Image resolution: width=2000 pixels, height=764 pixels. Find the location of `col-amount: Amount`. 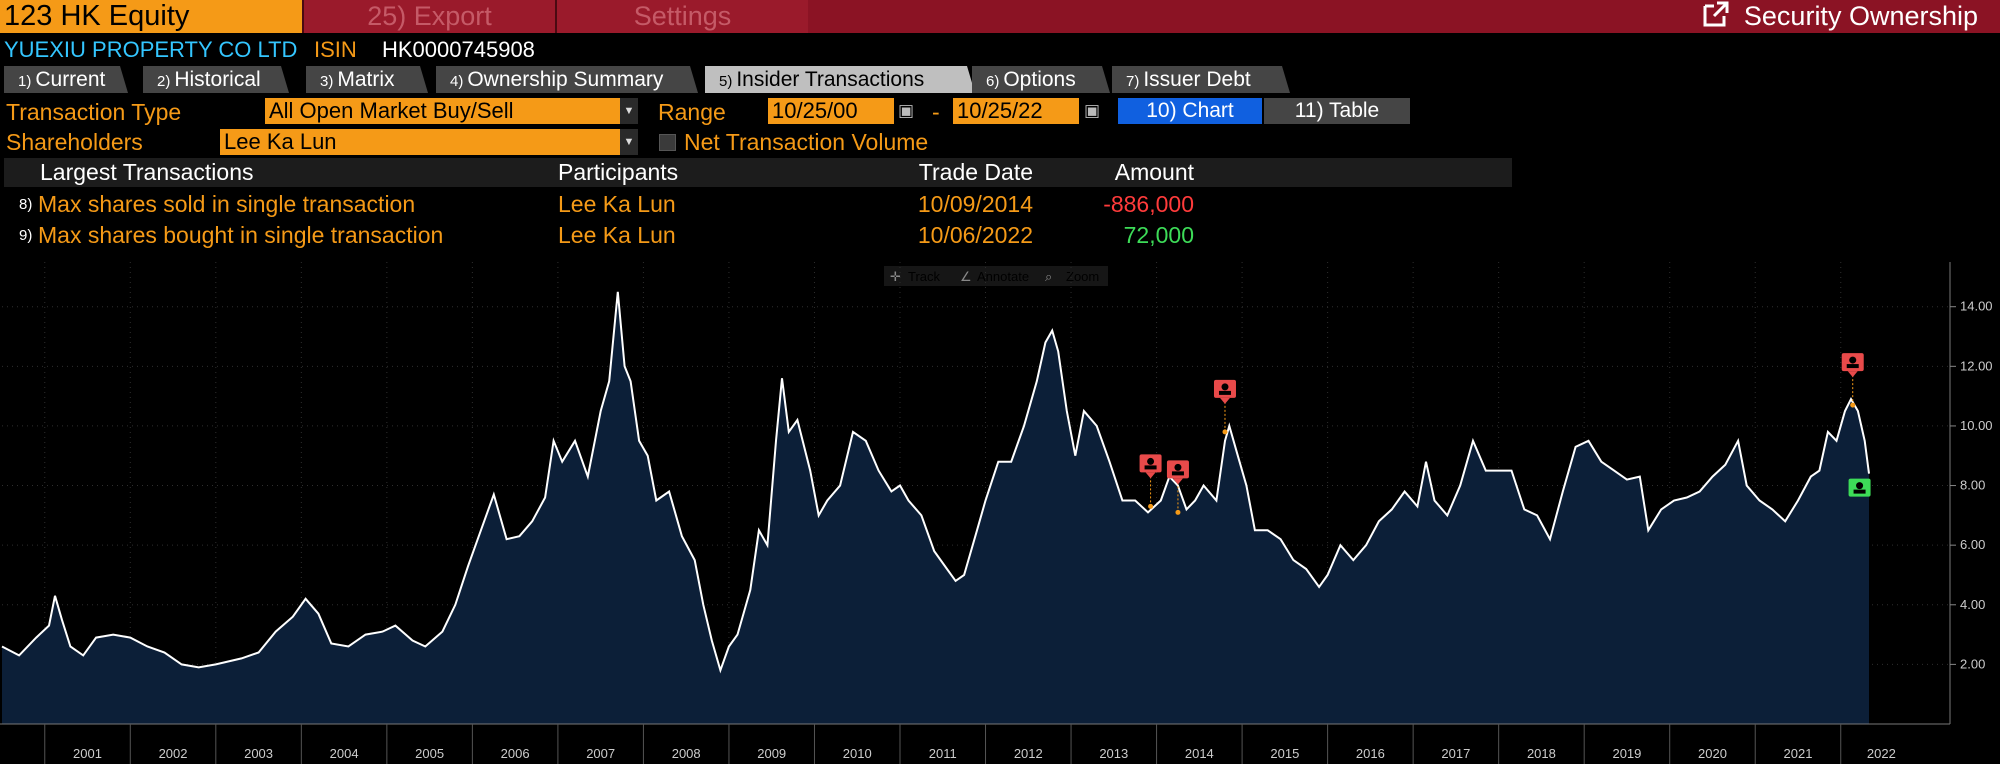

col-amount: Amount is located at coordinates (1154, 172).